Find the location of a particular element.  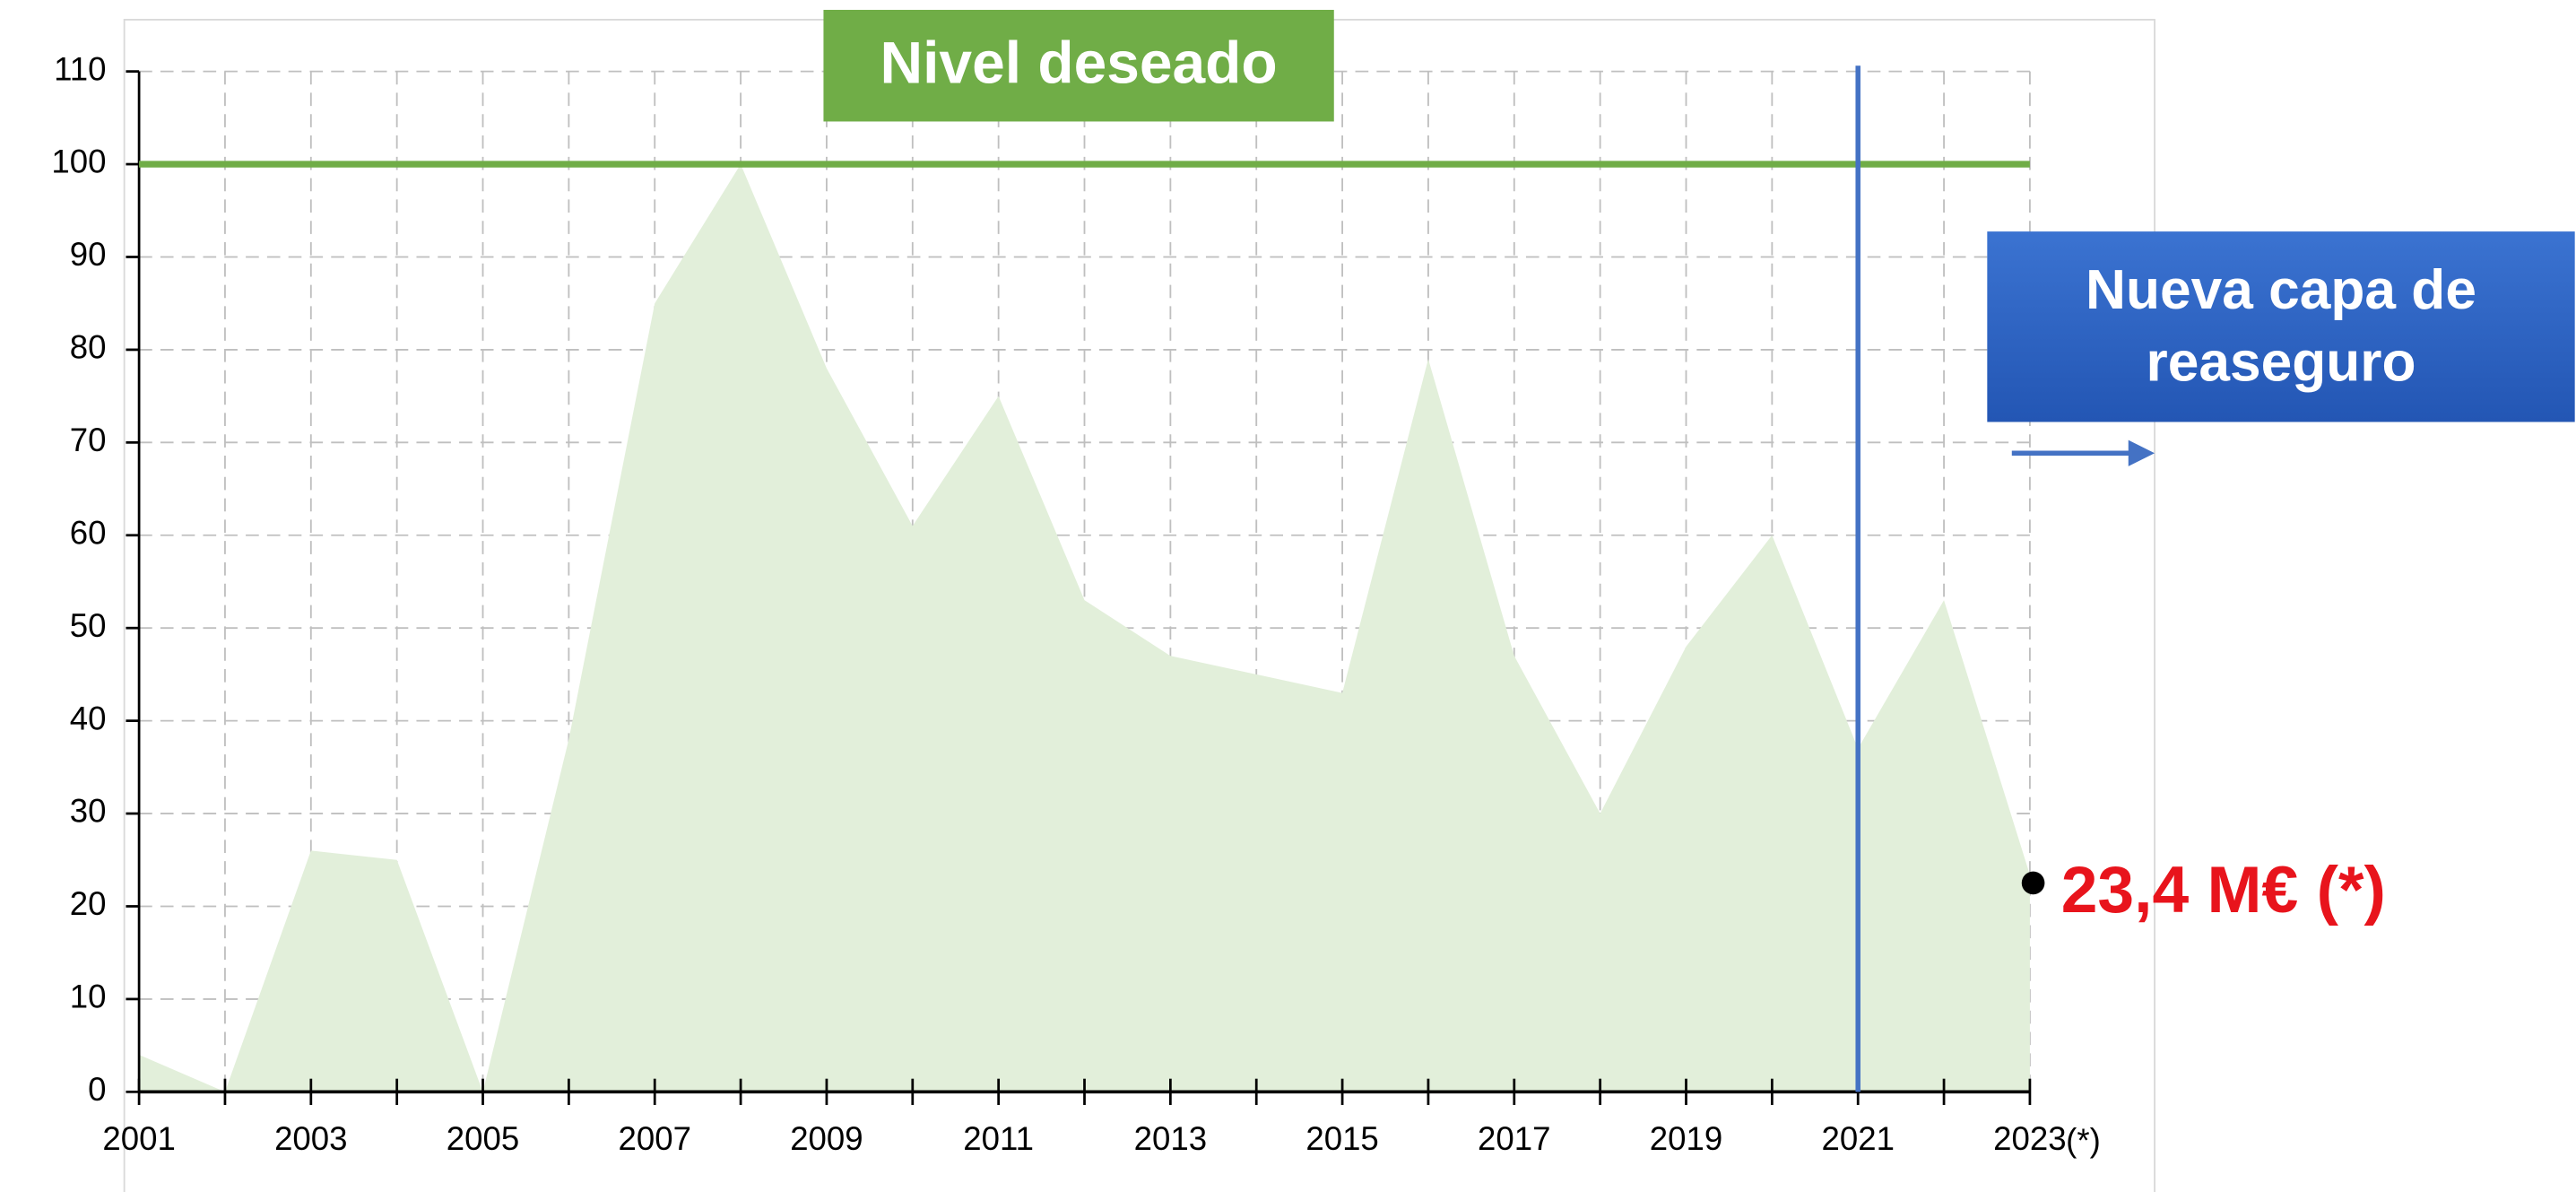

x-note: (*) is located at coordinates (2083, 1140).